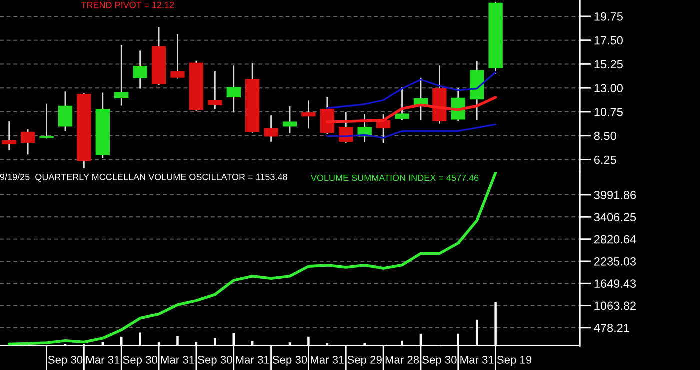  Describe the element at coordinates (608, 112) in the screenshot. I see `y-tick-label: 10.75` at that location.